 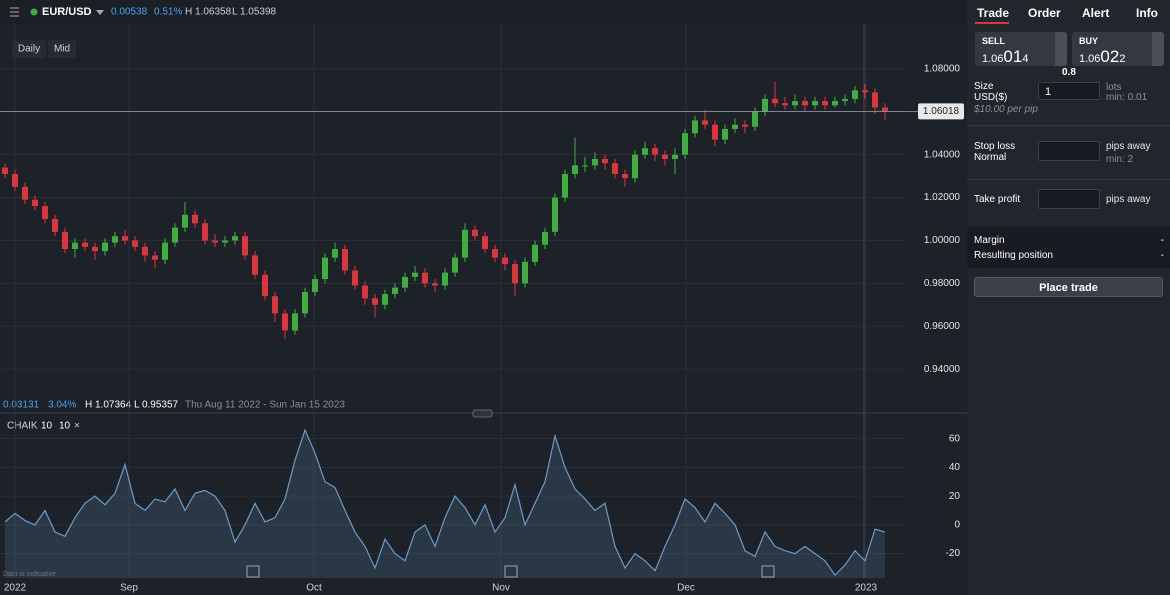 I want to click on interval: Daily, so click(x=29, y=49).